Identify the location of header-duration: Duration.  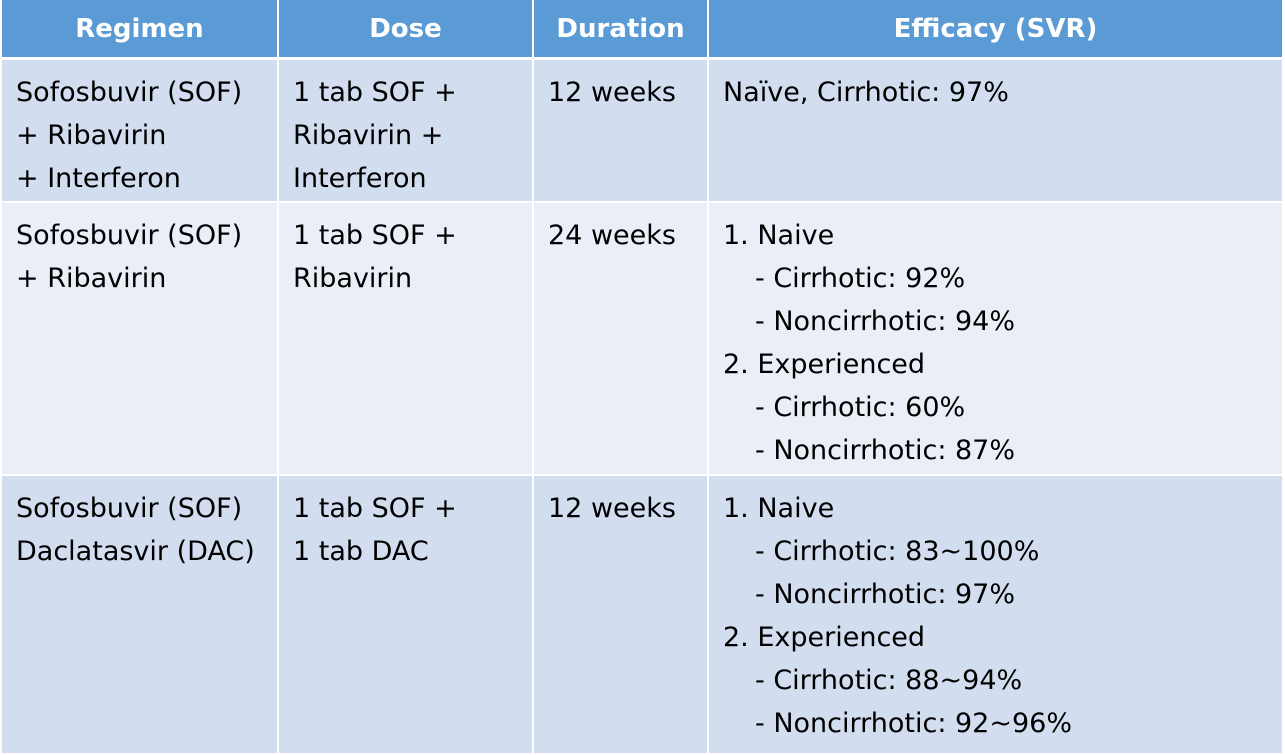
(621, 30).